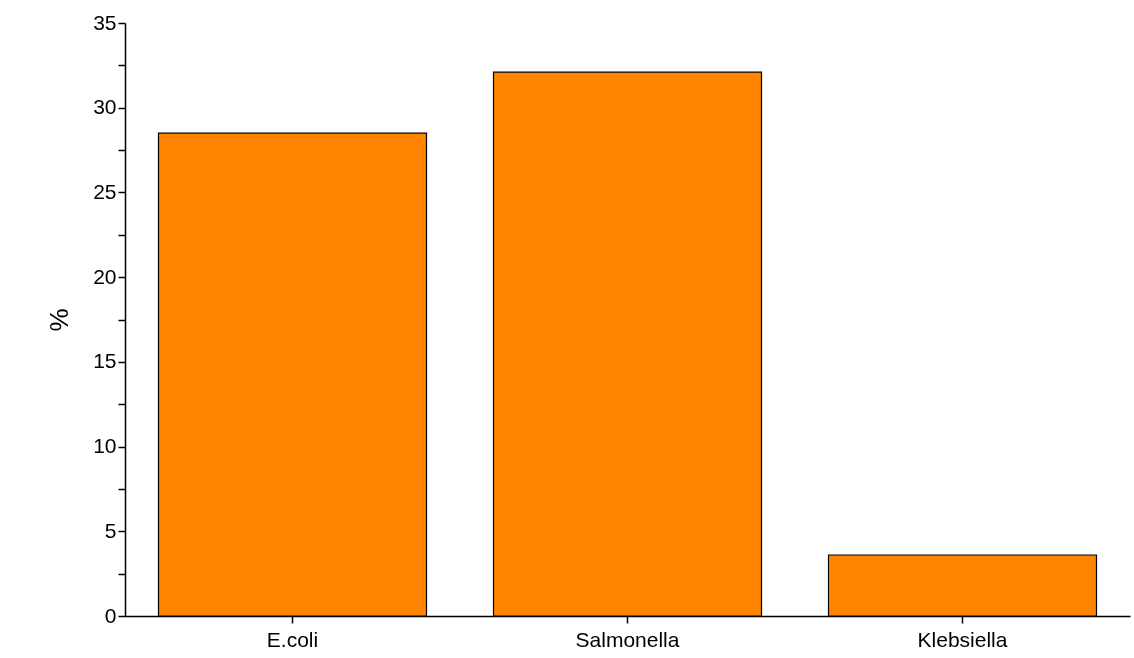 The image size is (1134, 658). What do you see at coordinates (105, 276) in the screenshot?
I see `y-tick-label: 20` at bounding box center [105, 276].